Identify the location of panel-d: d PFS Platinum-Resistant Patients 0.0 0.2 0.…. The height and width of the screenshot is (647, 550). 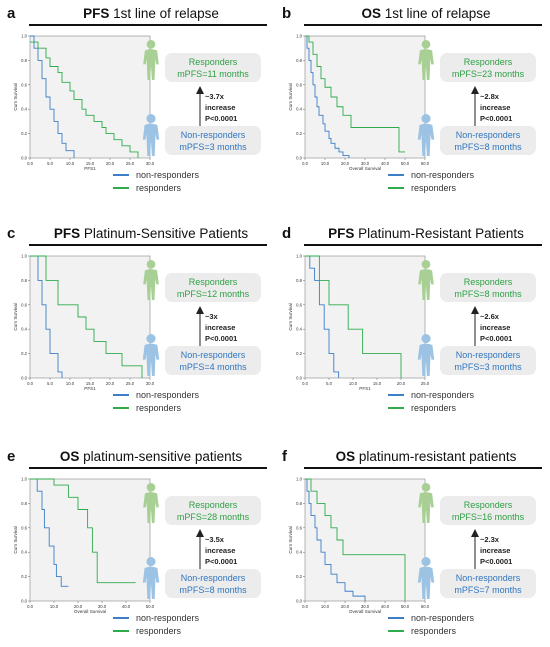
(412, 319).